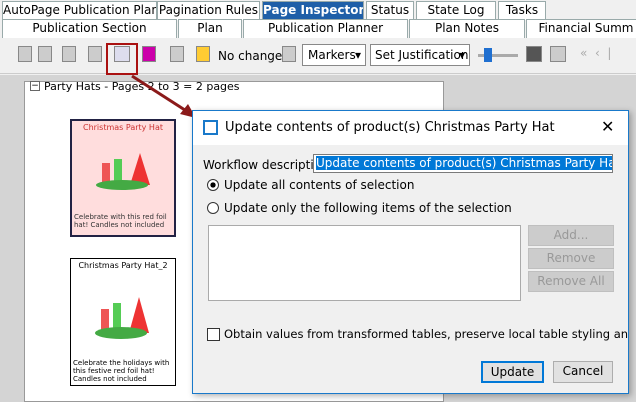 The image size is (636, 402). I want to click on grid-icon, so click(534, 54).